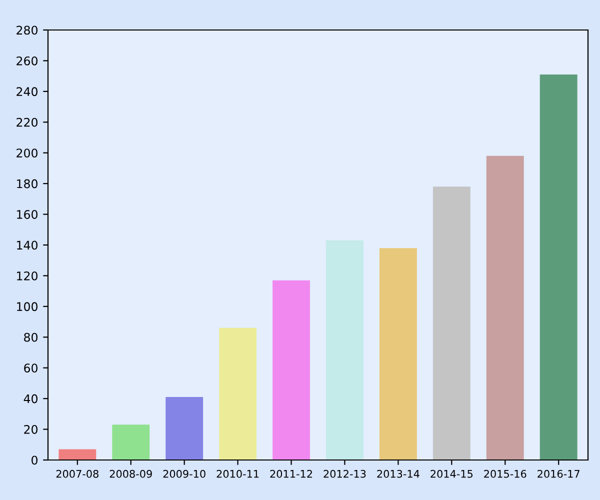 The image size is (600, 500). I want to click on y-tick-label: 200, so click(27, 153).